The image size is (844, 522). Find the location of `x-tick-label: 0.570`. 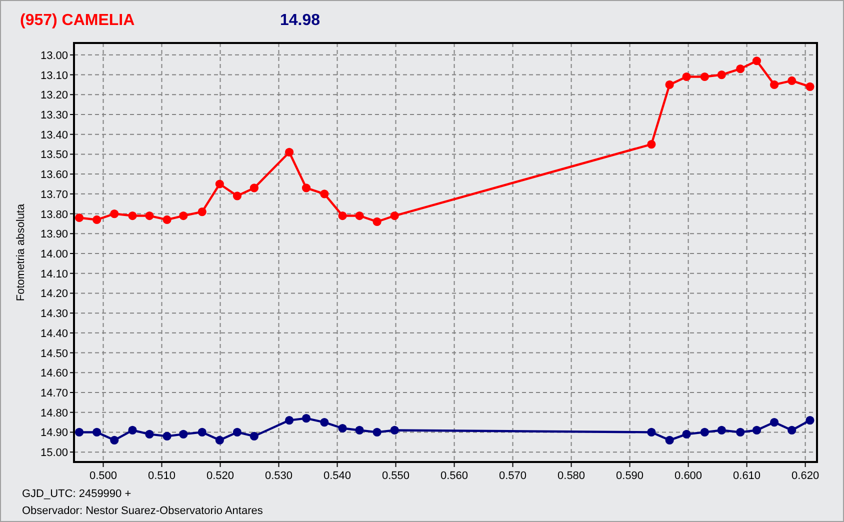

x-tick-label: 0.570 is located at coordinates (513, 476).